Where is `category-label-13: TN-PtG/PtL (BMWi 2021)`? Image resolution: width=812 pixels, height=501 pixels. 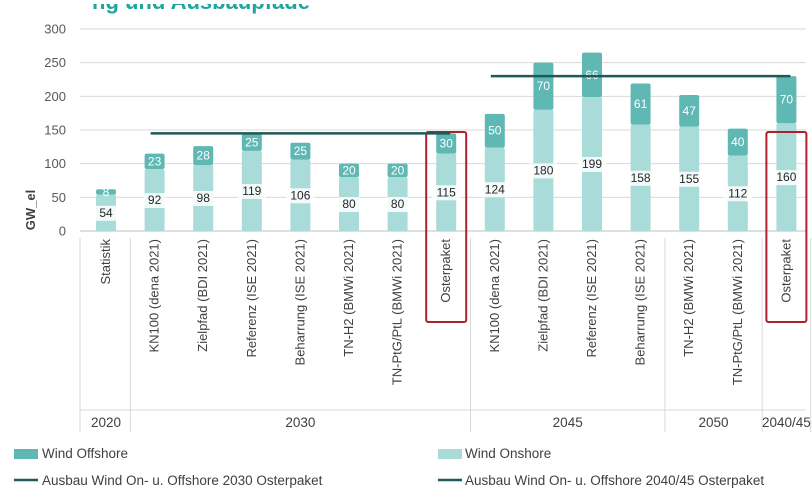
category-label-13: TN-PtG/PtL (BMWi 2021) is located at coordinates (737, 312).